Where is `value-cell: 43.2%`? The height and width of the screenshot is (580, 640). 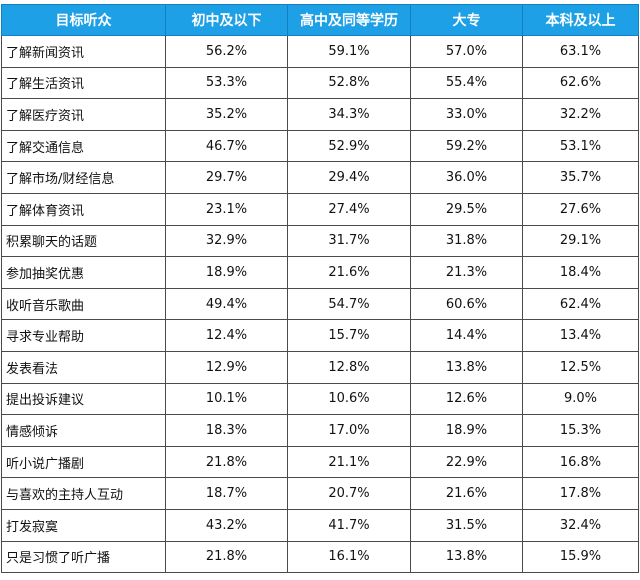 value-cell: 43.2% is located at coordinates (226, 525).